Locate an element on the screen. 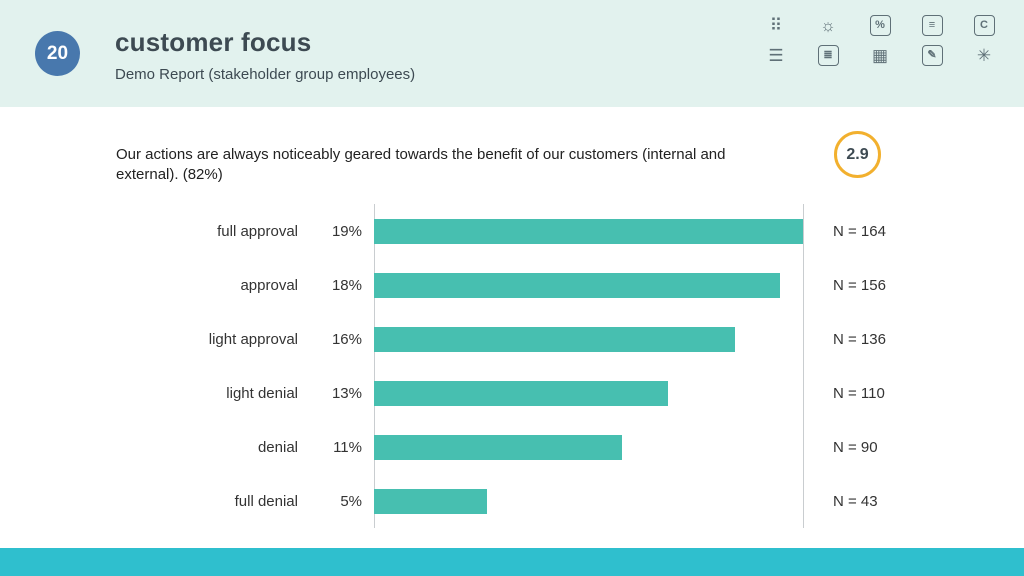 The height and width of the screenshot is (576, 1024). chart-row: light denial 13% N = 110 is located at coordinates (512, 393).